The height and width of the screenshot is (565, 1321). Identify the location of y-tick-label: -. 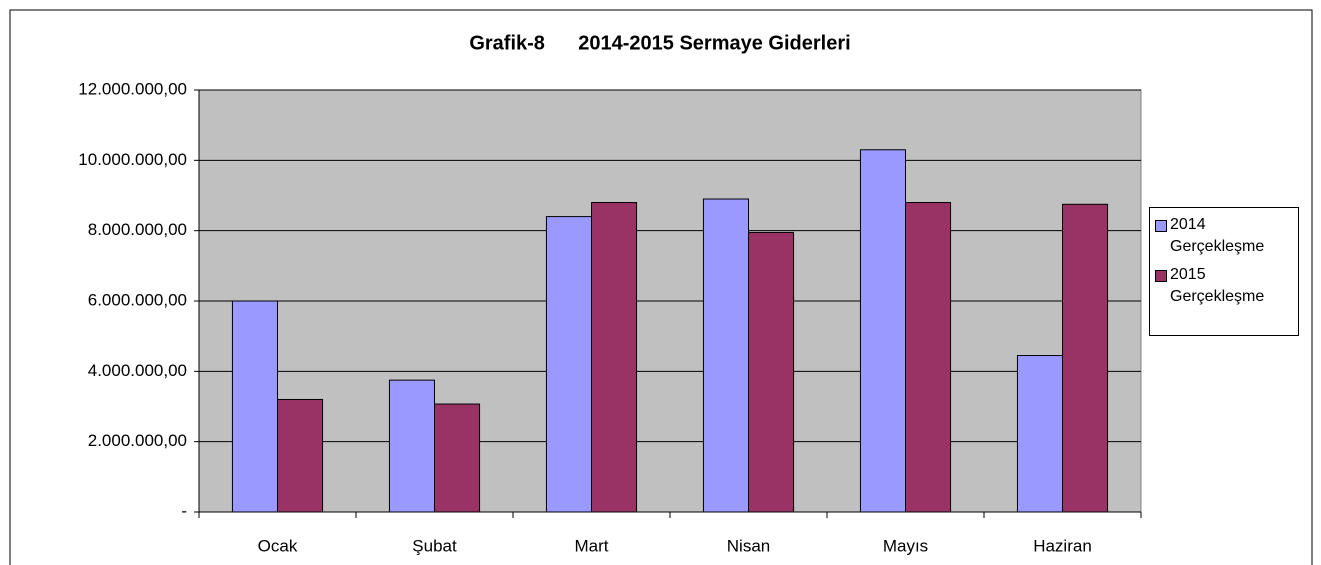
(184, 510).